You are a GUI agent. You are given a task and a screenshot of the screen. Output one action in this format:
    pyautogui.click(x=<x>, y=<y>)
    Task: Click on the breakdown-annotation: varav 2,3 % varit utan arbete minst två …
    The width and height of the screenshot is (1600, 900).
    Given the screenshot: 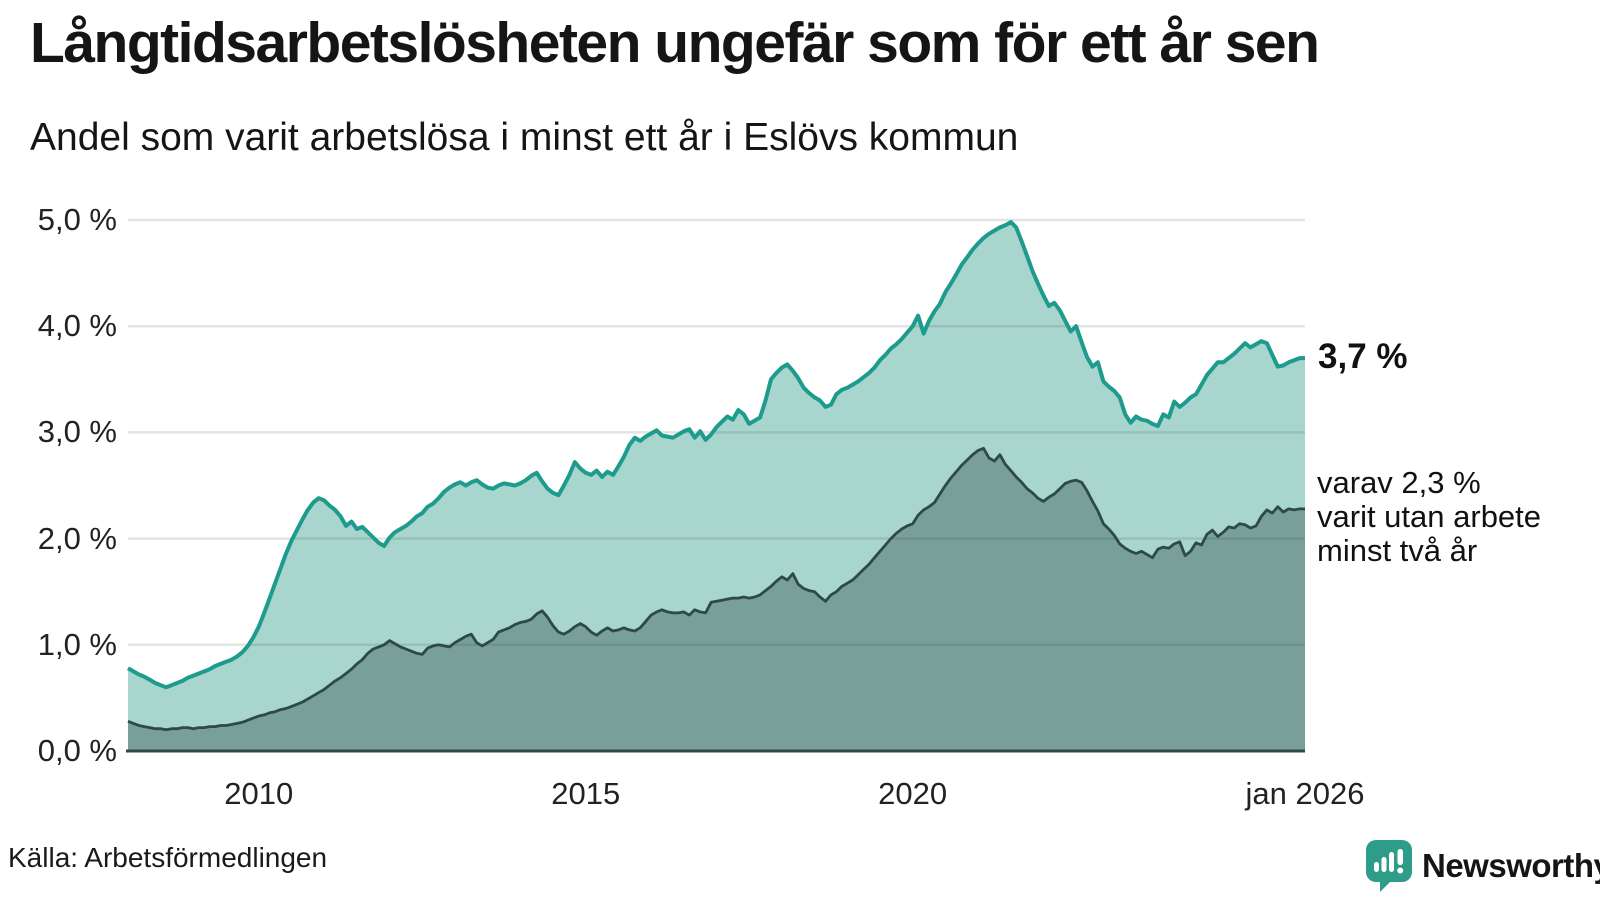 What is the action you would take?
    pyautogui.click(x=1429, y=517)
    